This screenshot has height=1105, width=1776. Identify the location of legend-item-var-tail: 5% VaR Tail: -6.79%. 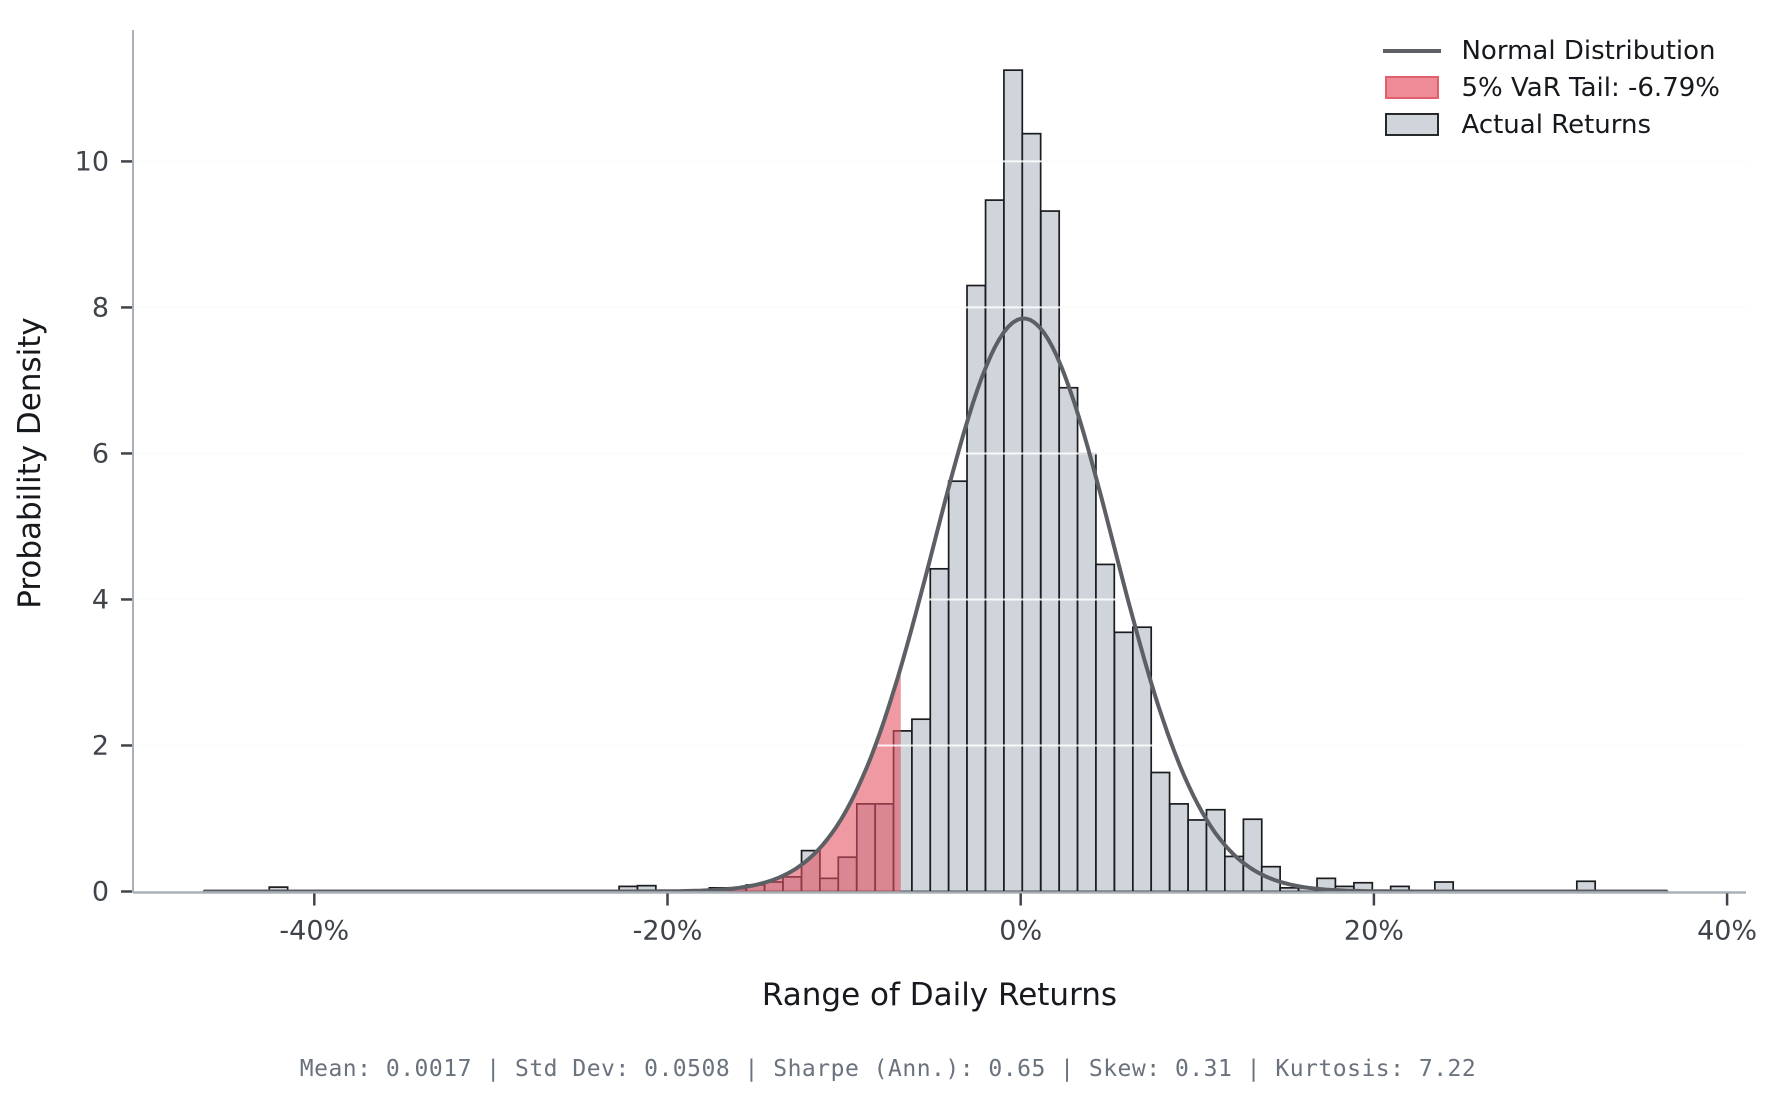
(1551, 87).